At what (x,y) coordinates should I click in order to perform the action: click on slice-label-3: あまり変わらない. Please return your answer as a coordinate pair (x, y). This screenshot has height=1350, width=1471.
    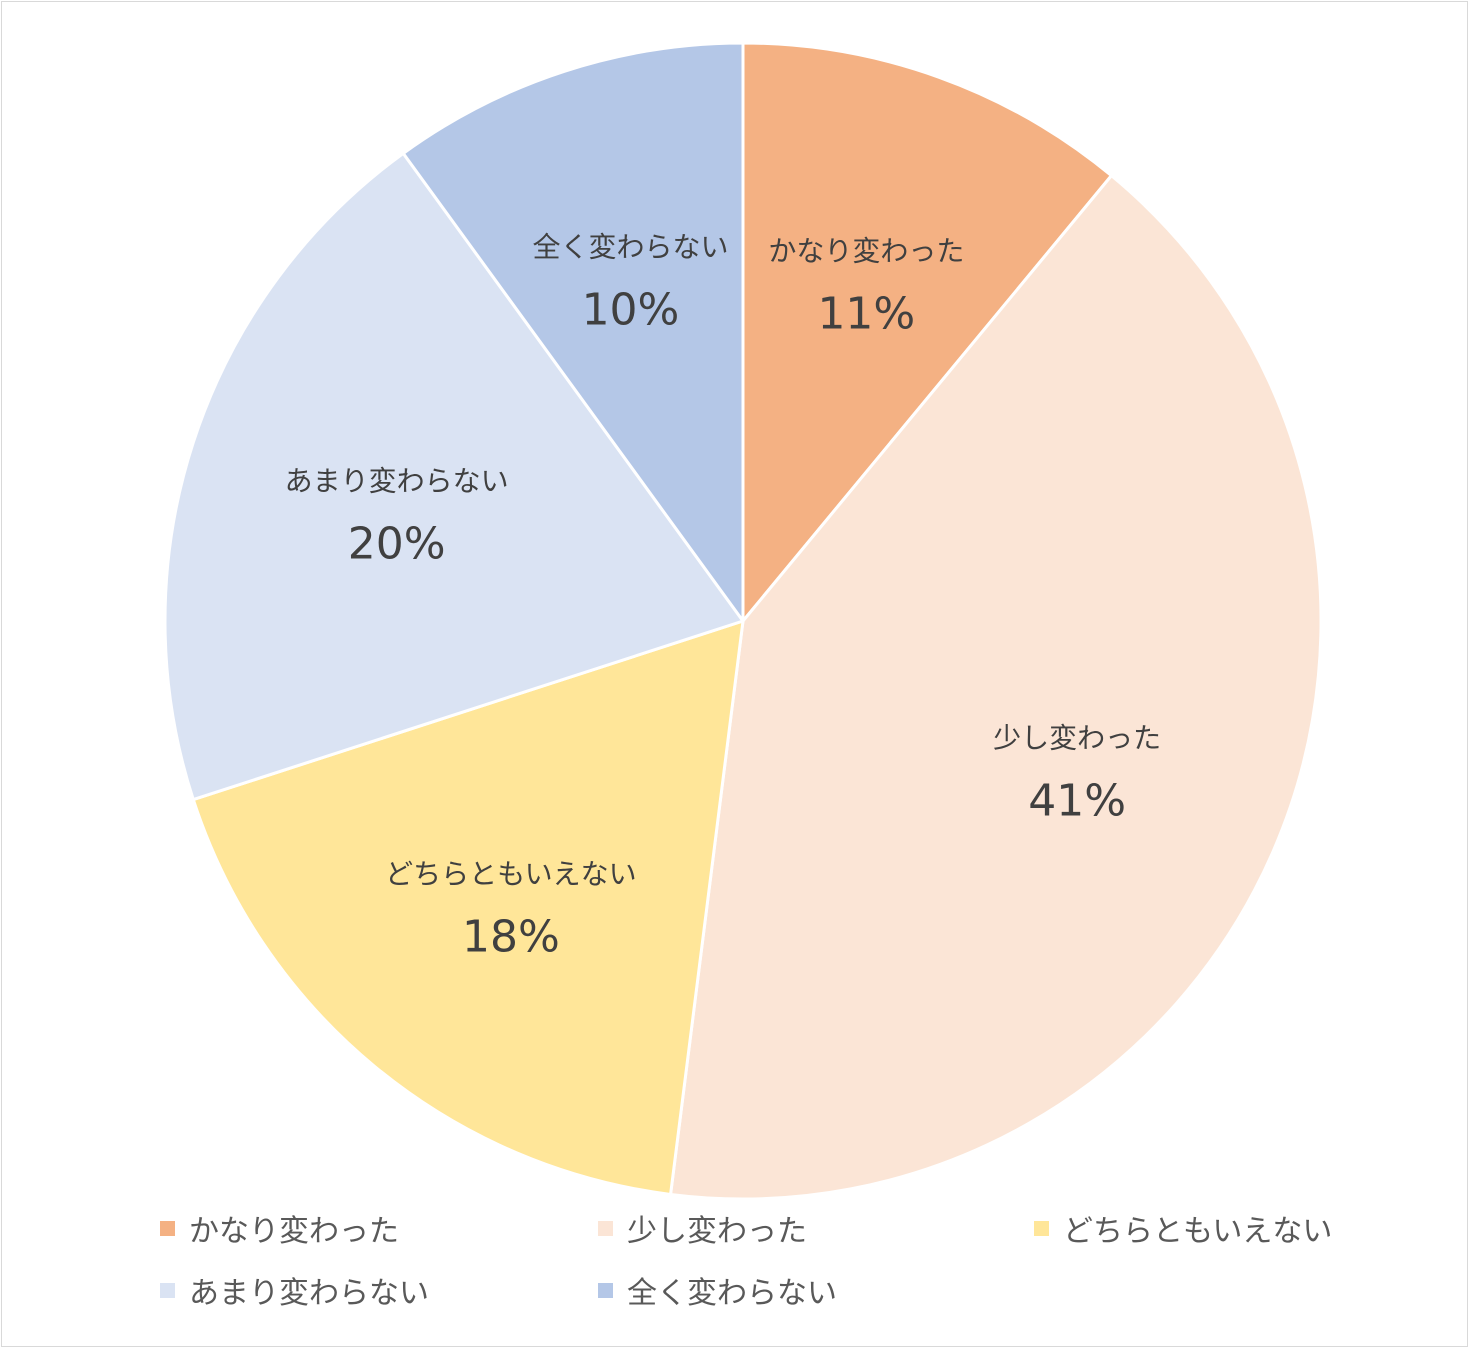
    Looking at the image, I should click on (397, 480).